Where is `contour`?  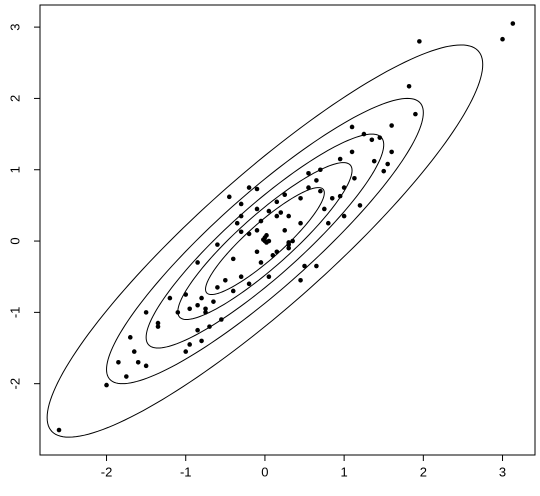 contour is located at coordinates (265, 241).